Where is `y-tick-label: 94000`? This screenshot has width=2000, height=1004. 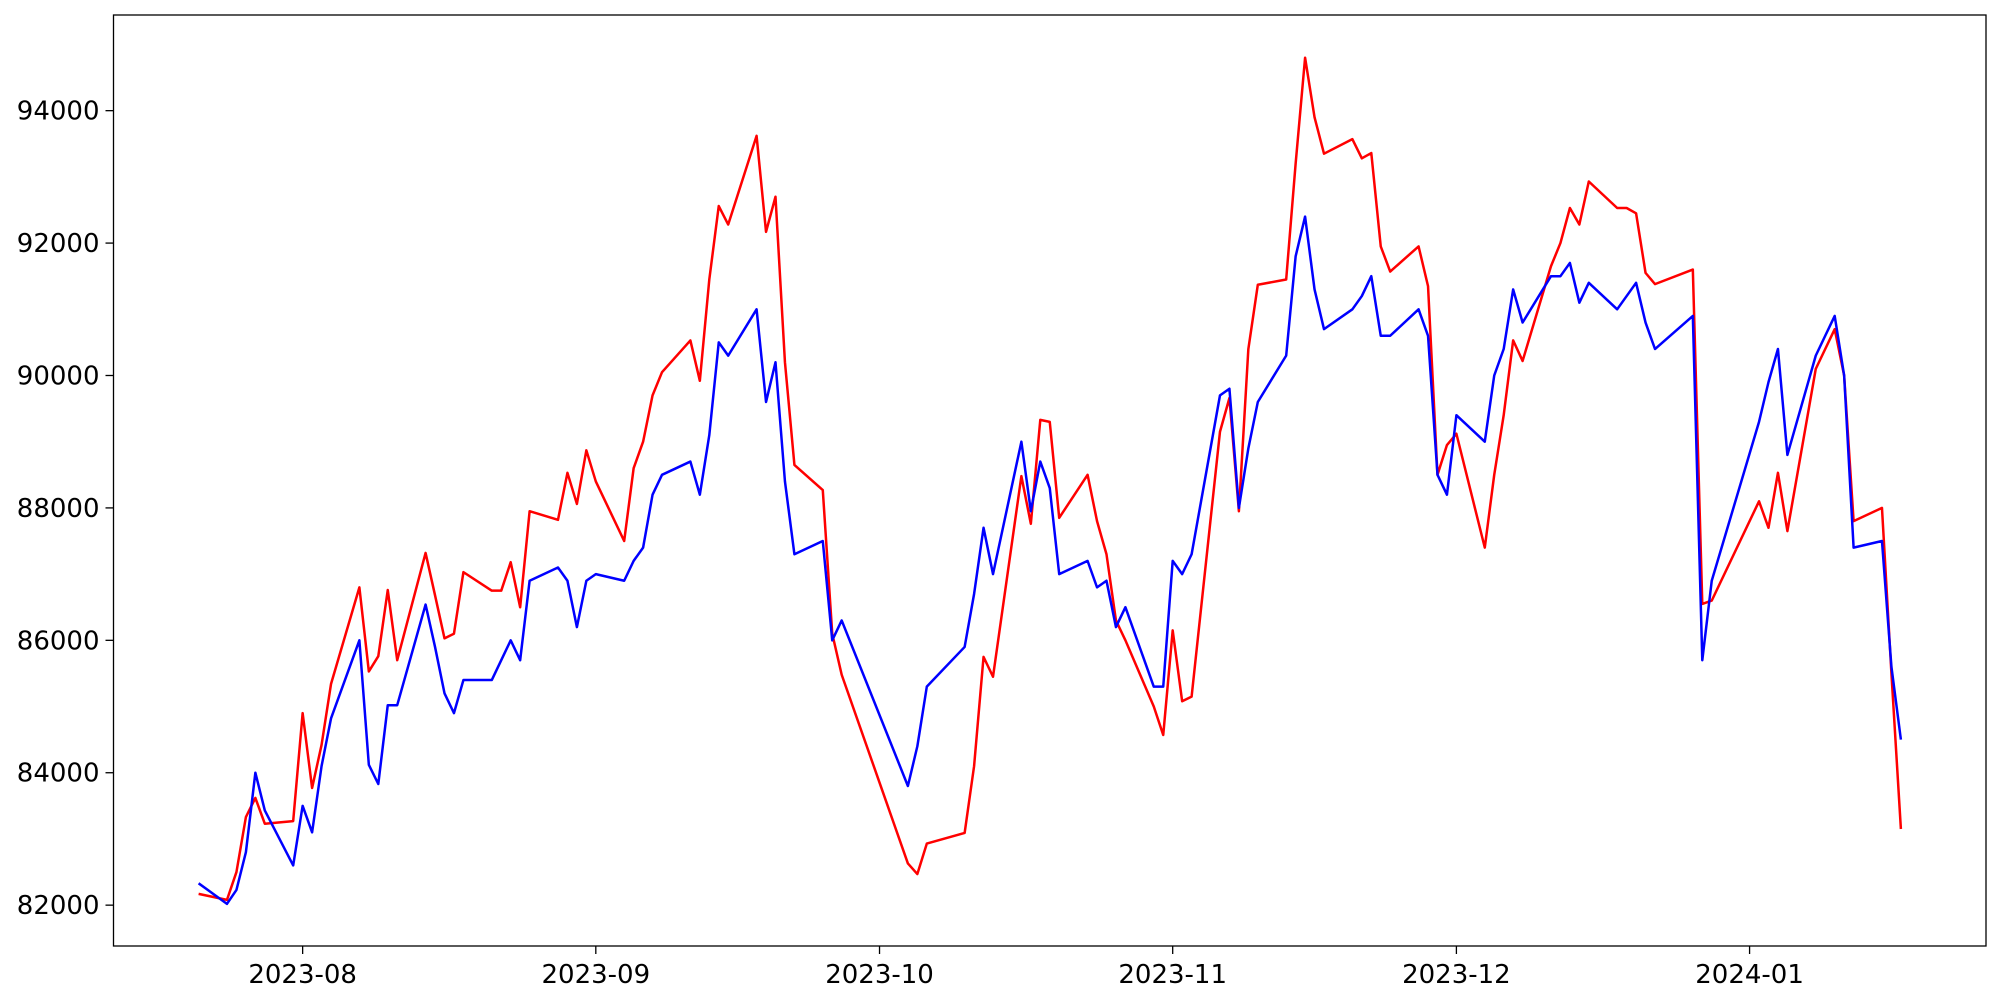 y-tick-label: 94000 is located at coordinates (58, 112).